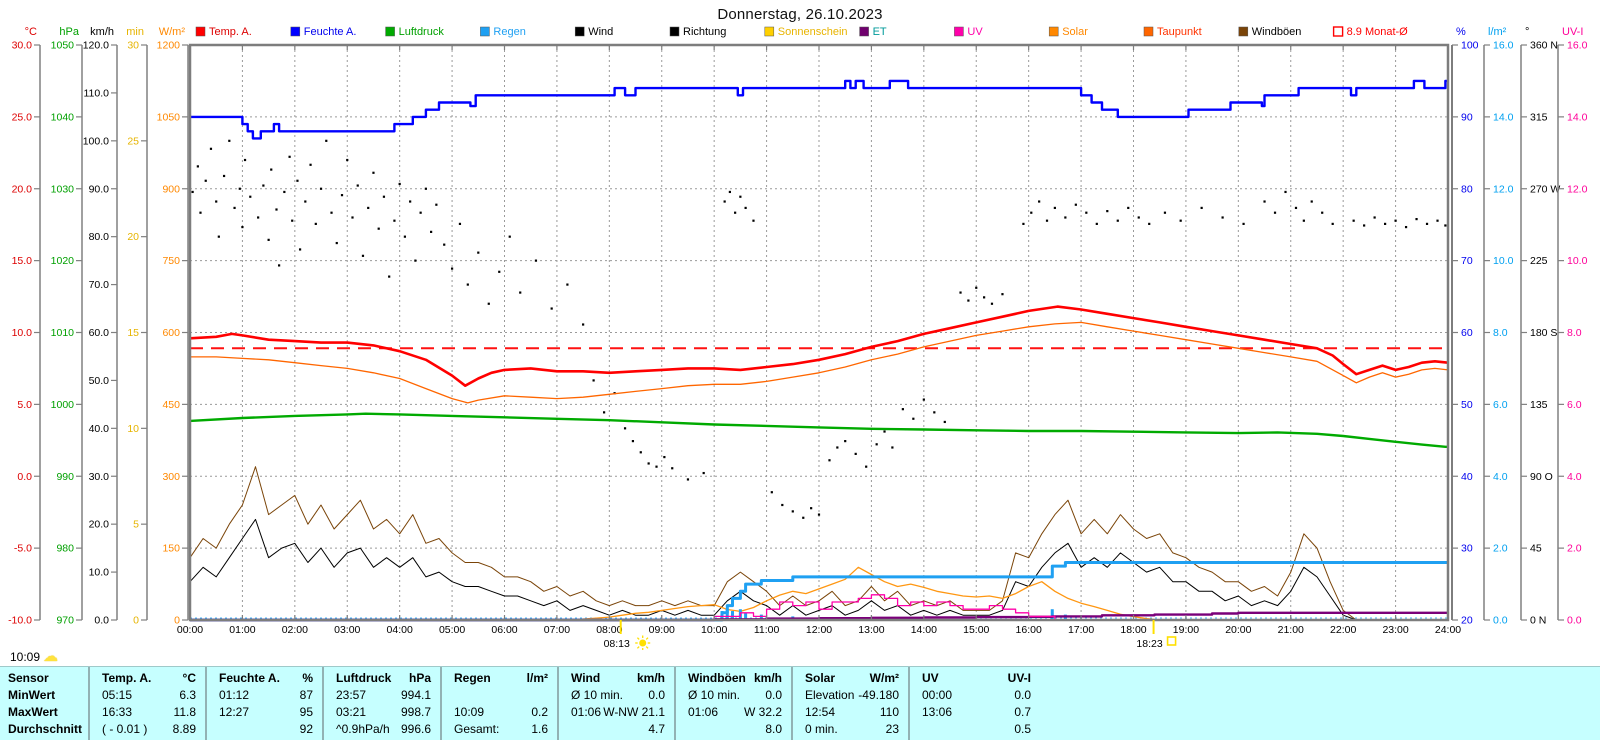 Image resolution: width=1600 pixels, height=740 pixels. I want to click on legend-item-UV: UV, so click(968, 32).